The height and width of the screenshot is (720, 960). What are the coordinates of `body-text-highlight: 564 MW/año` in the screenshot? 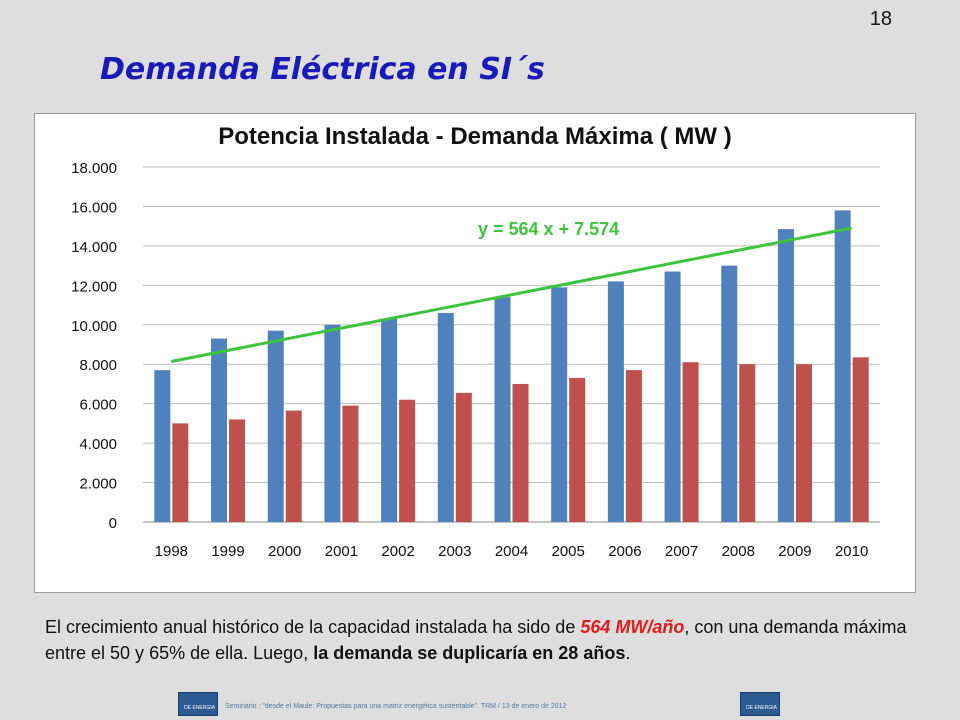 It's located at (632, 627).